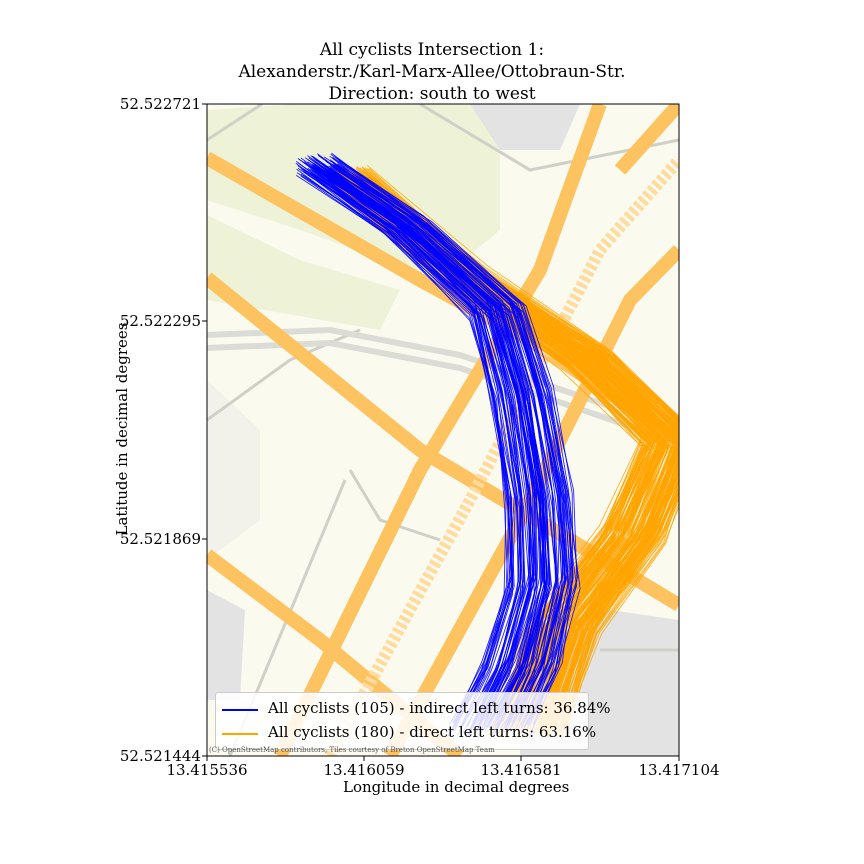  Describe the element at coordinates (240, 710) in the screenshot. I see `legend-swatch-indirect` at that location.